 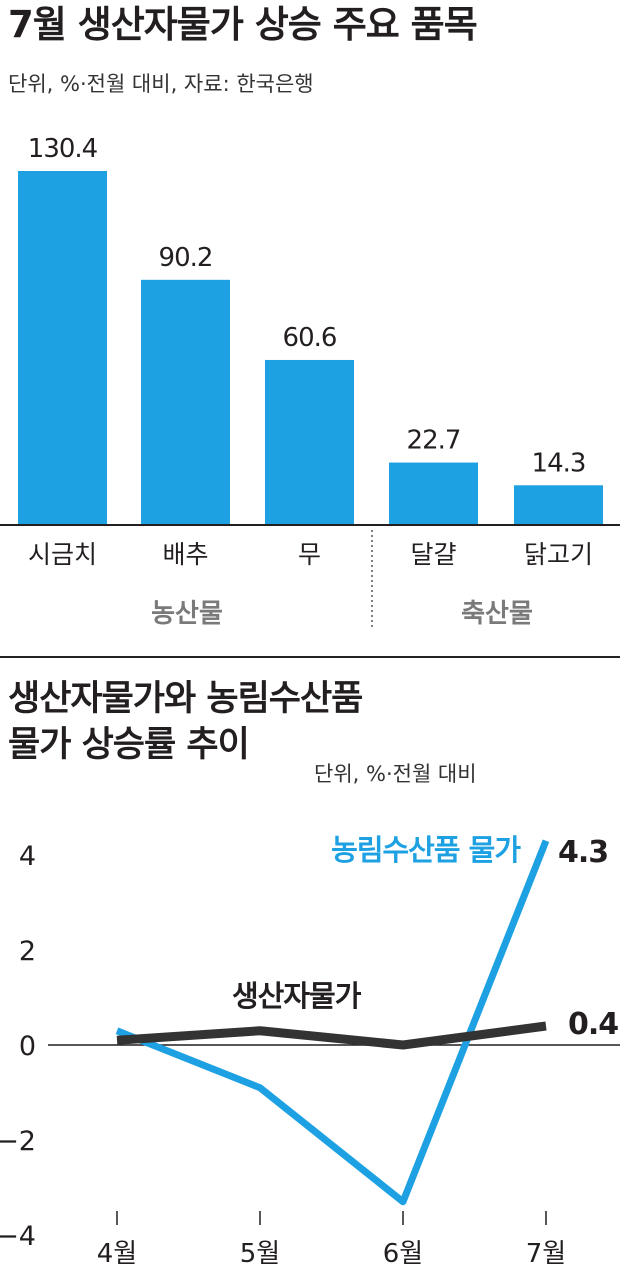 What do you see at coordinates (310, 338) in the screenshot?
I see `bar-value-label: 60.6` at bounding box center [310, 338].